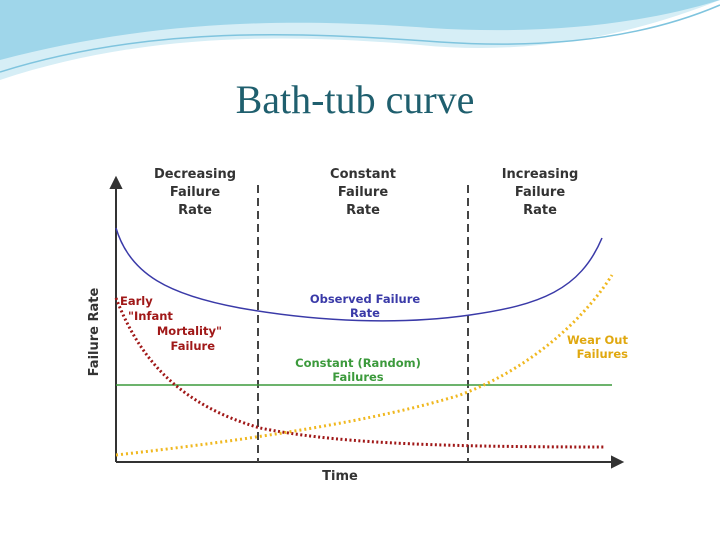  Describe the element at coordinates (365, 299) in the screenshot. I see `observed-label: Observed Failure` at that location.